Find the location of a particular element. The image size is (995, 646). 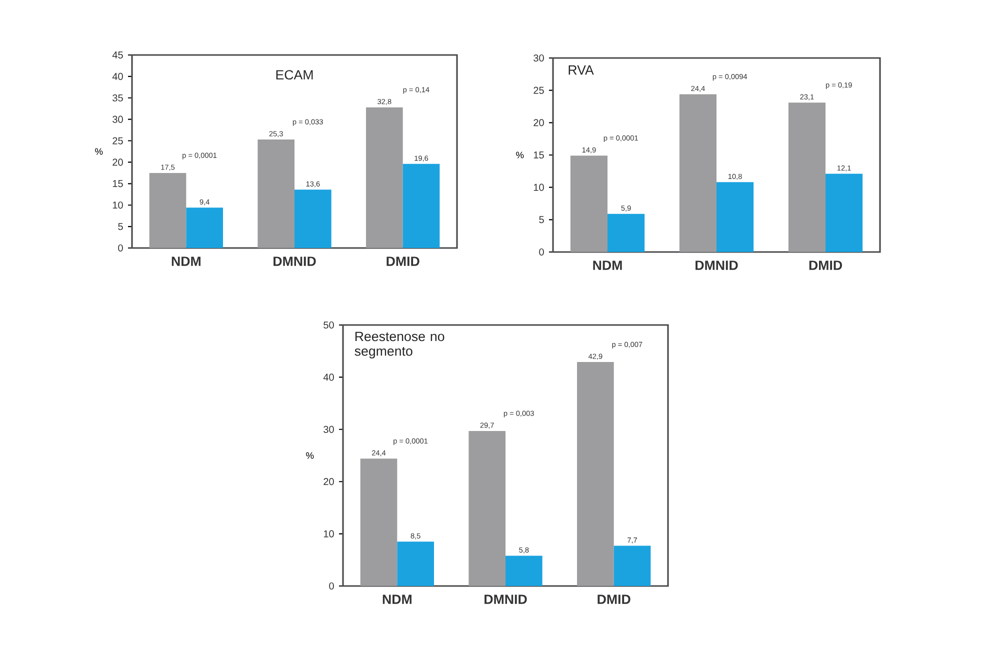

y-tick-label: 50 is located at coordinates (329, 325).